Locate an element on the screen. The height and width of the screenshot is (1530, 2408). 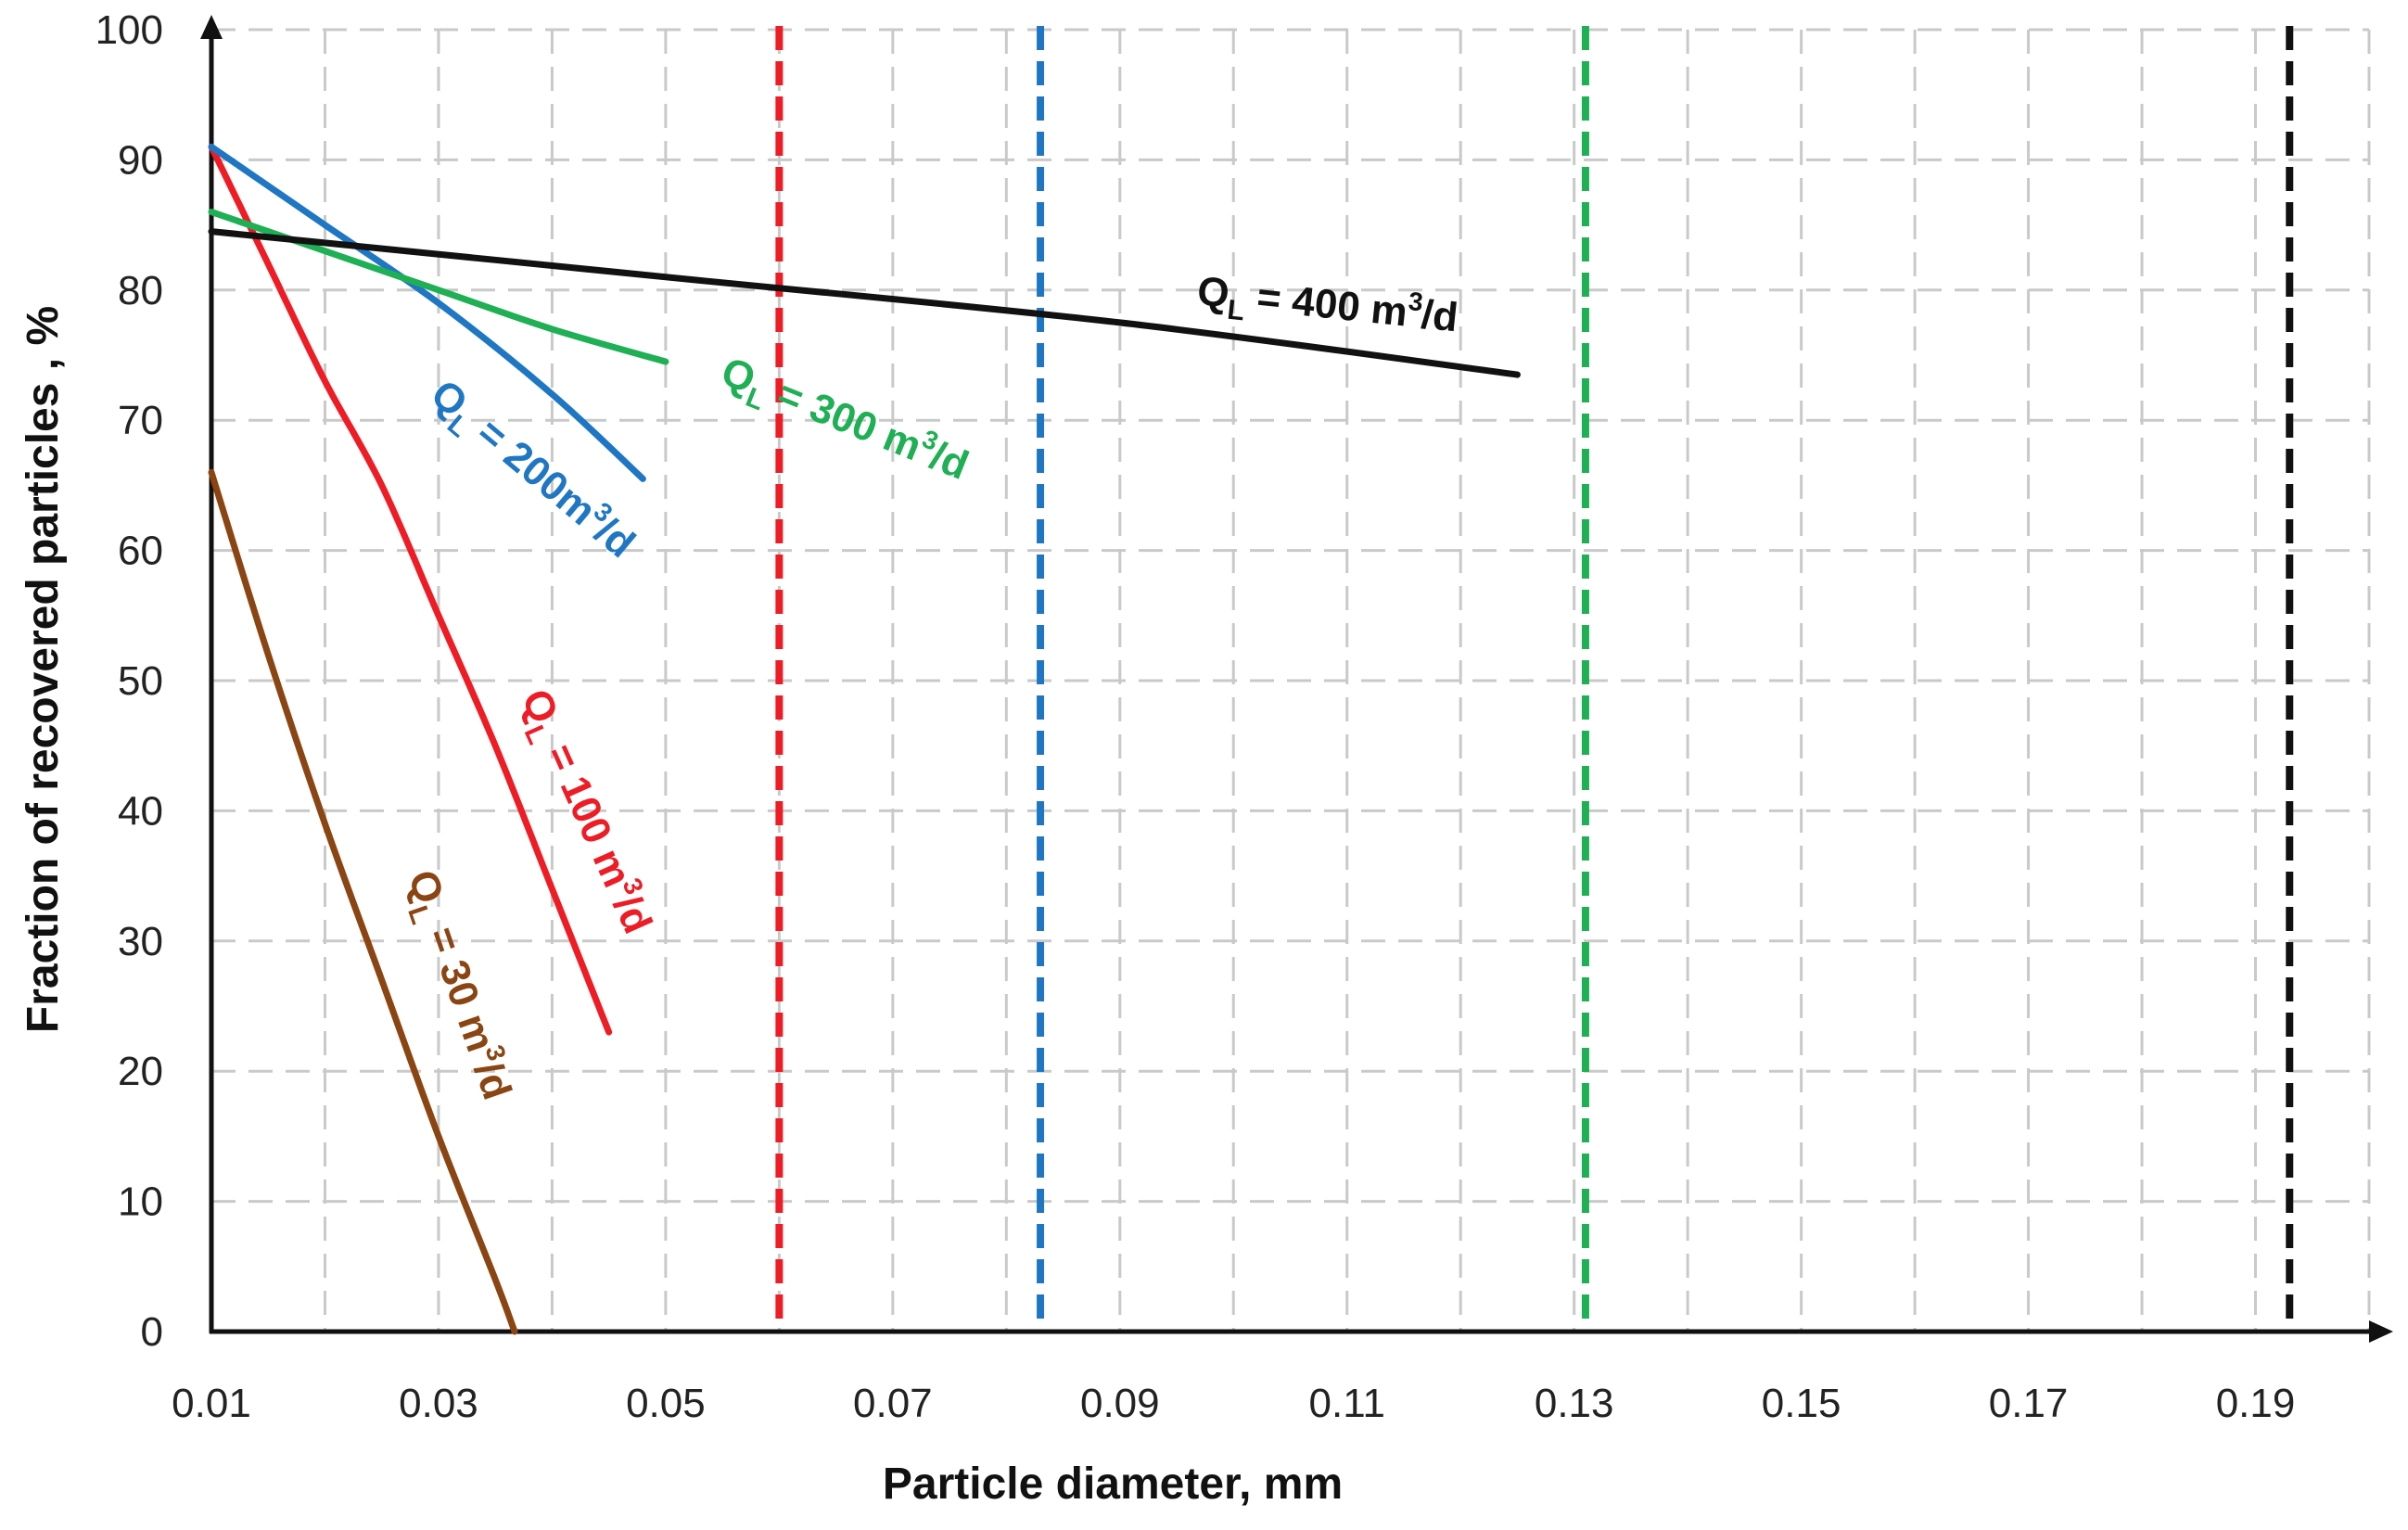
x-tick-label: 0.07 is located at coordinates (893, 1403).